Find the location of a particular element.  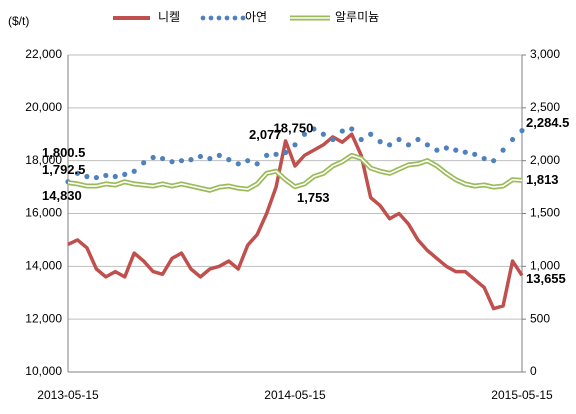

x-tick-label: 2014-05-15 is located at coordinates (295, 395).